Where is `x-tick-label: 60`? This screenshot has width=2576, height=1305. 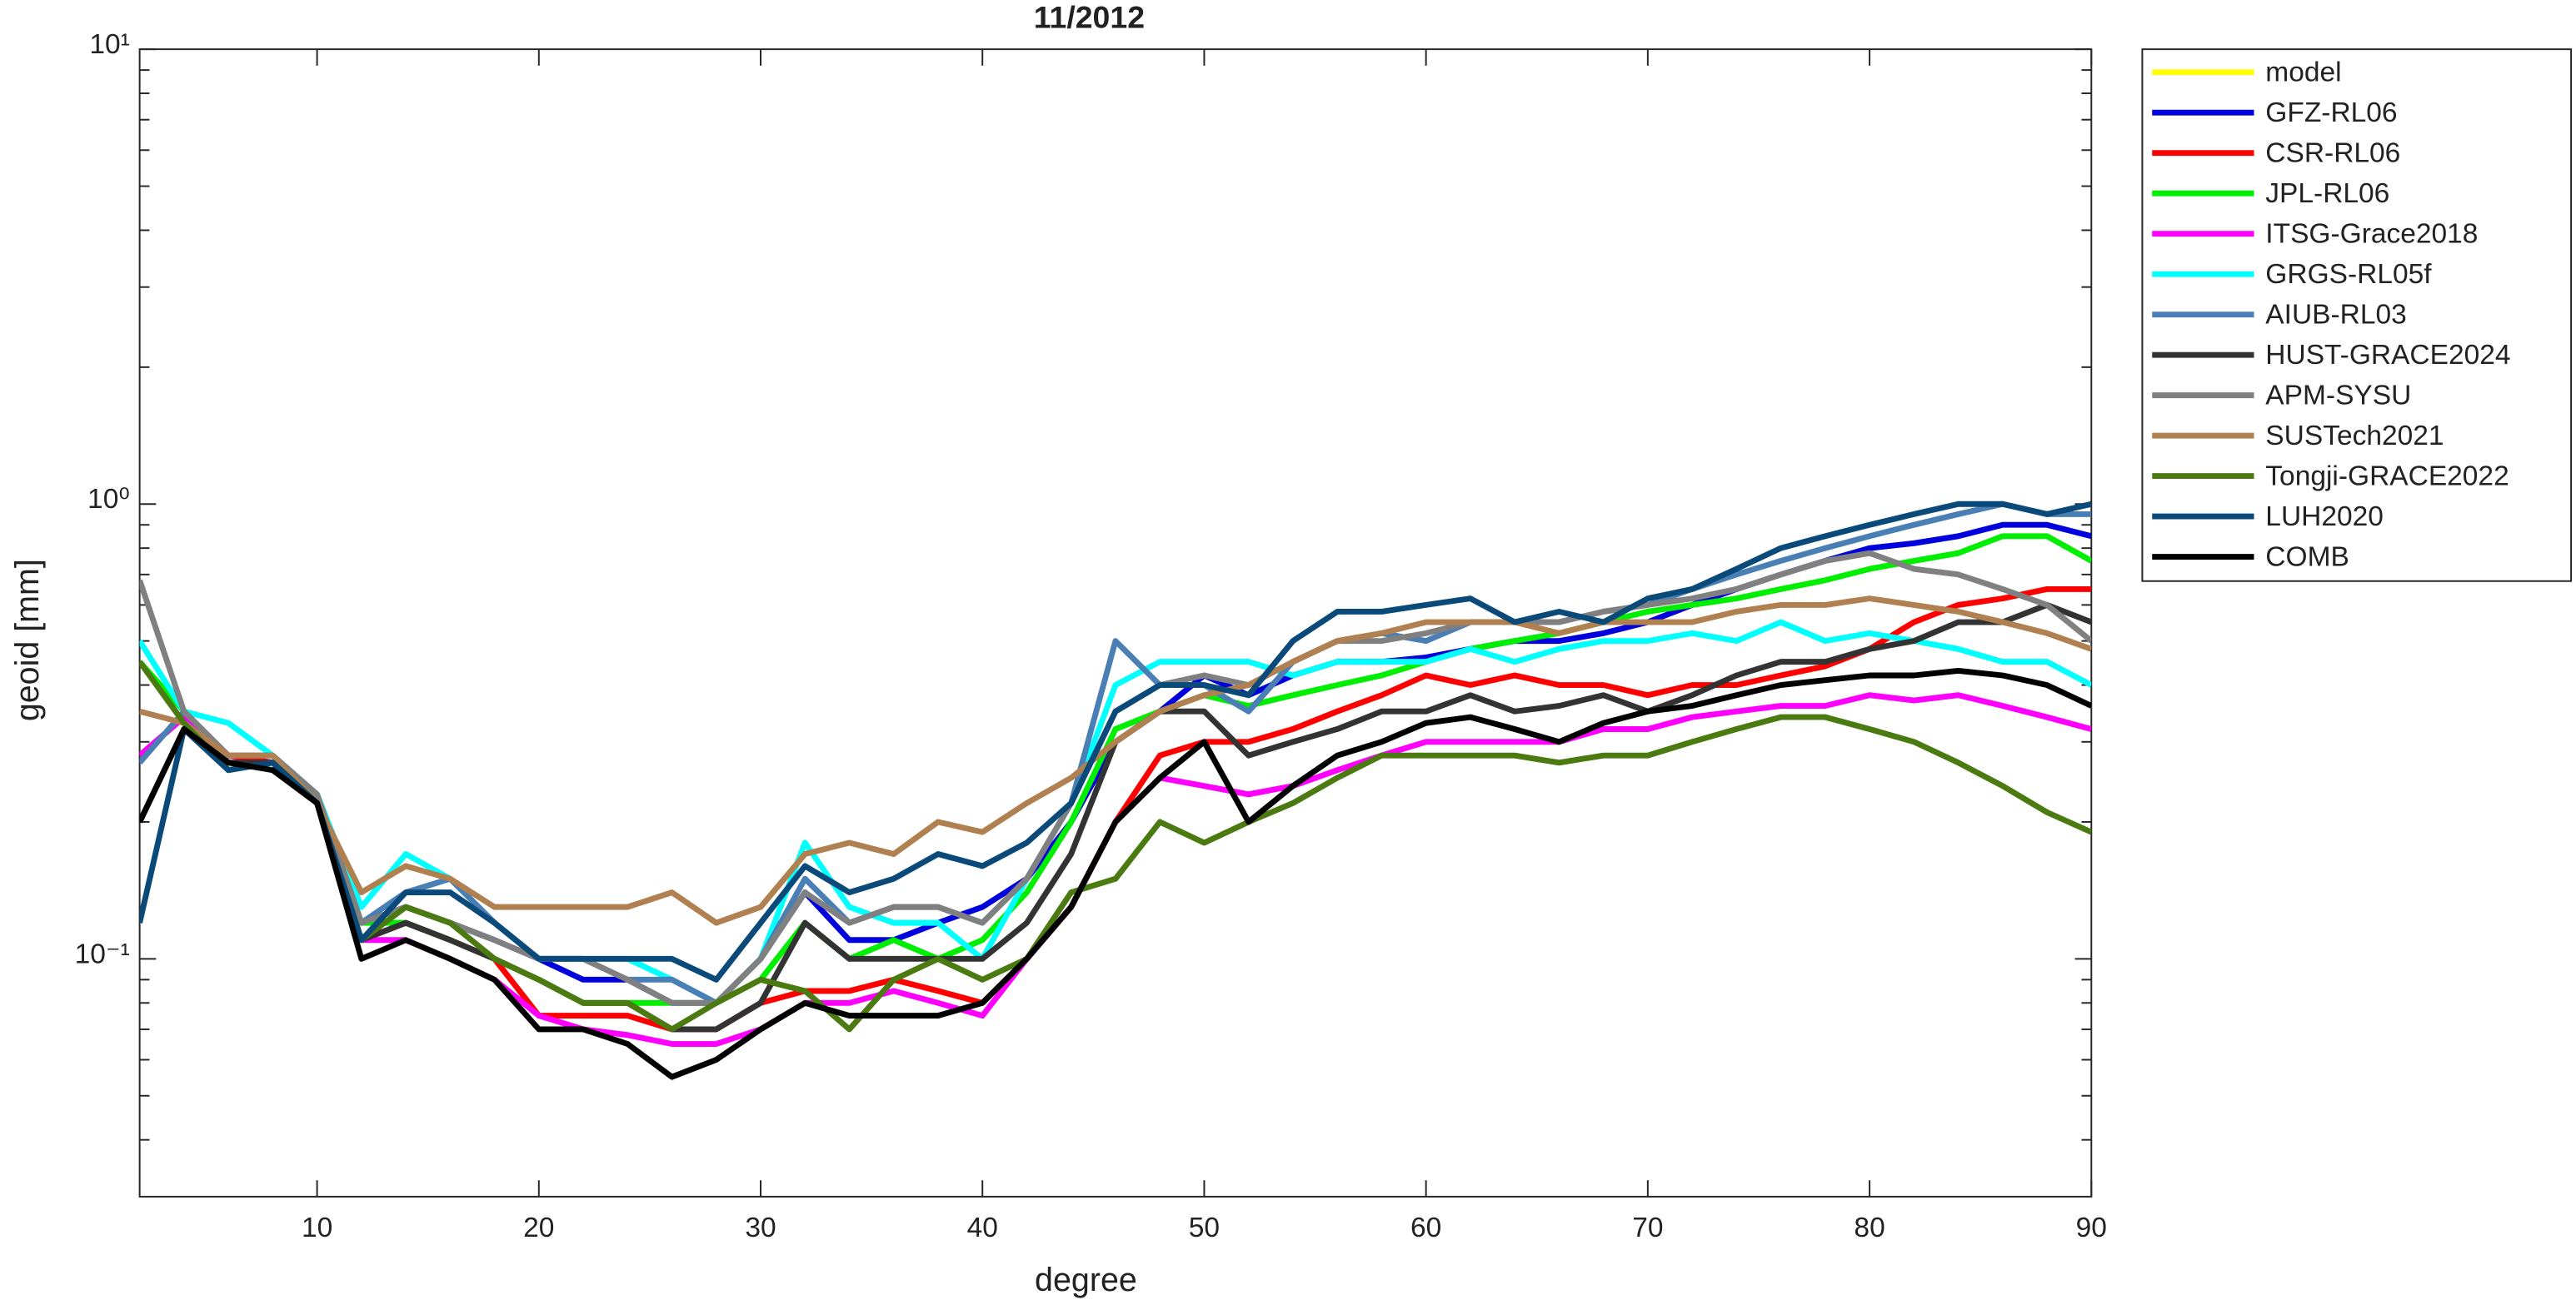
x-tick-label: 60 is located at coordinates (1425, 1228).